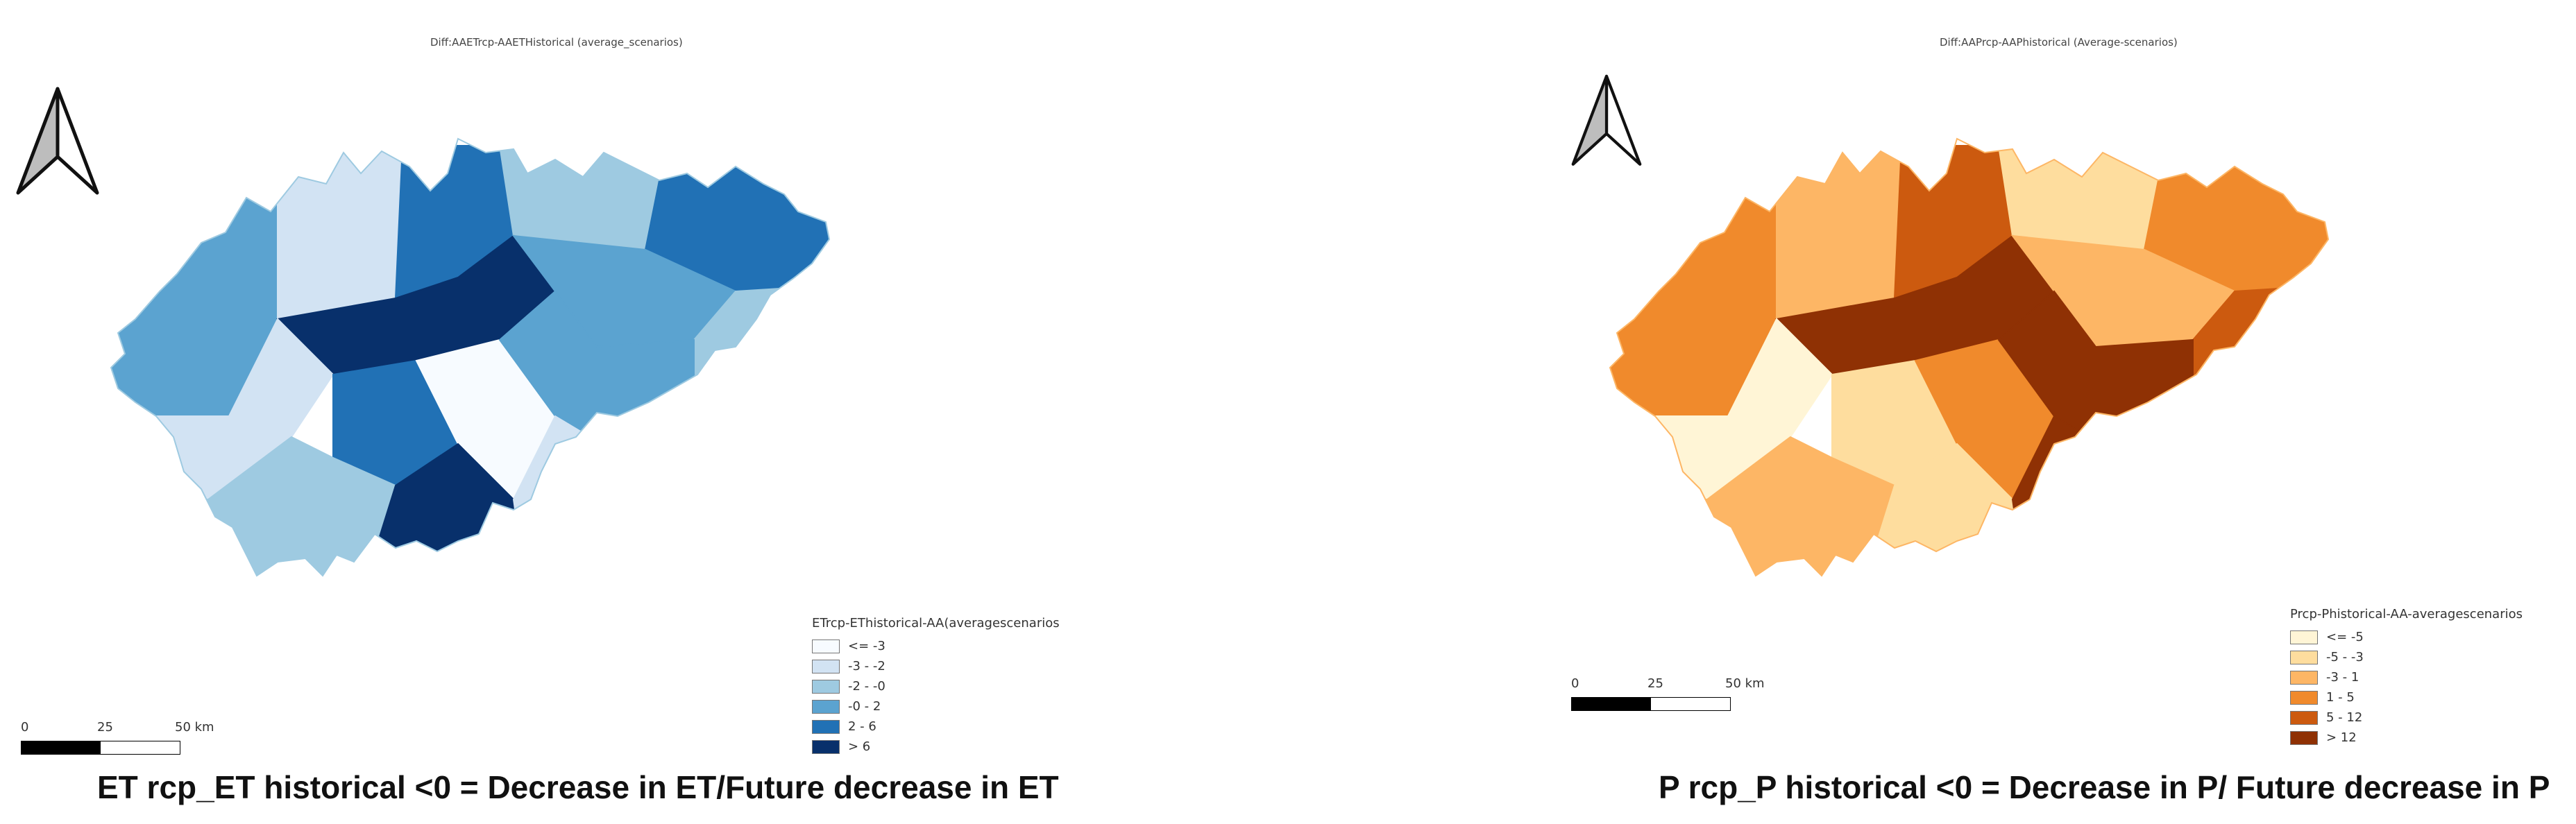 This screenshot has height=824, width=2576. I want to click on legend-title: Prcp-Phistorical-AA-averagescenarios, so click(2407, 614).